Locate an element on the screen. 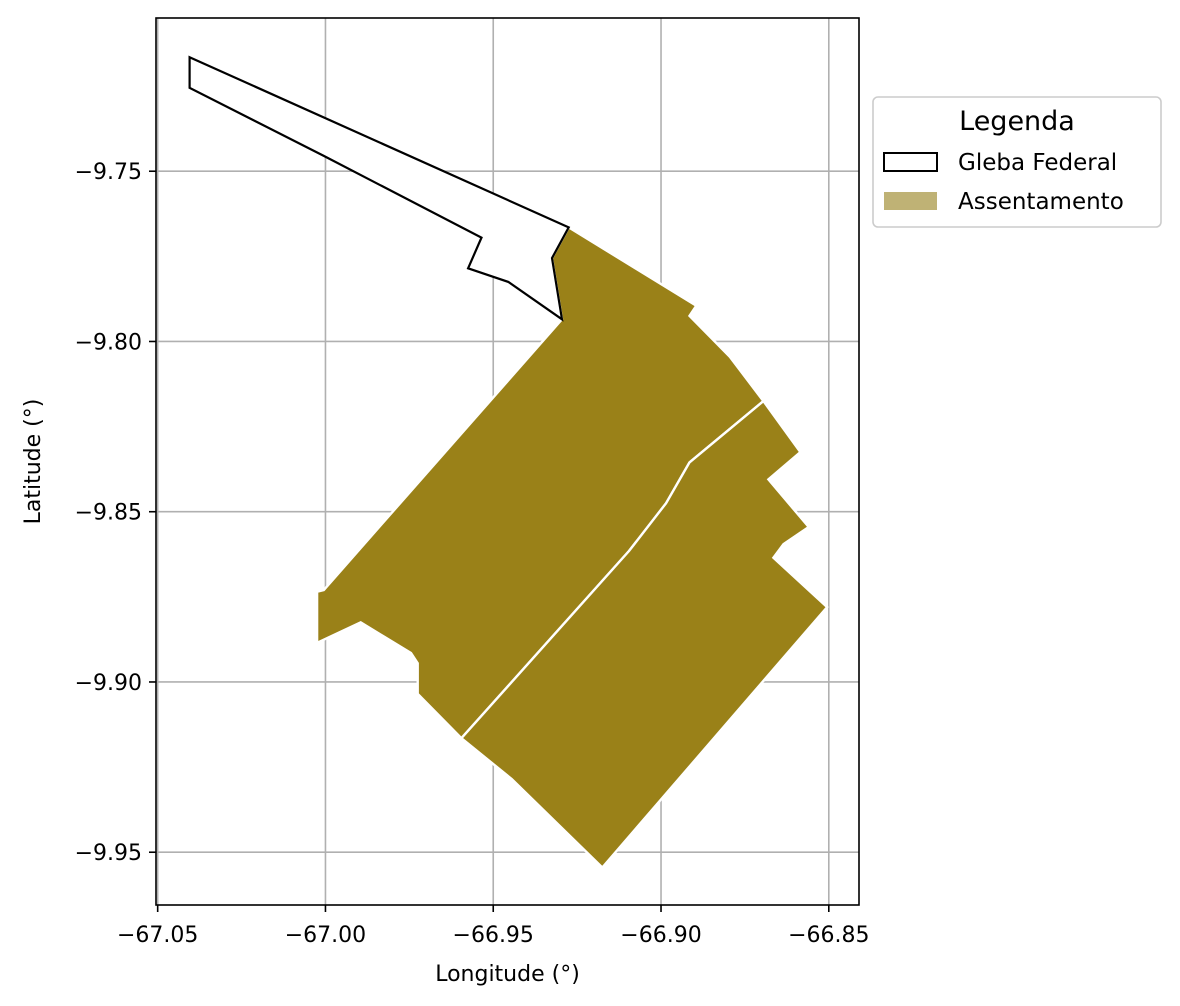  legend-swatch-gleba-federal is located at coordinates (910, 162).